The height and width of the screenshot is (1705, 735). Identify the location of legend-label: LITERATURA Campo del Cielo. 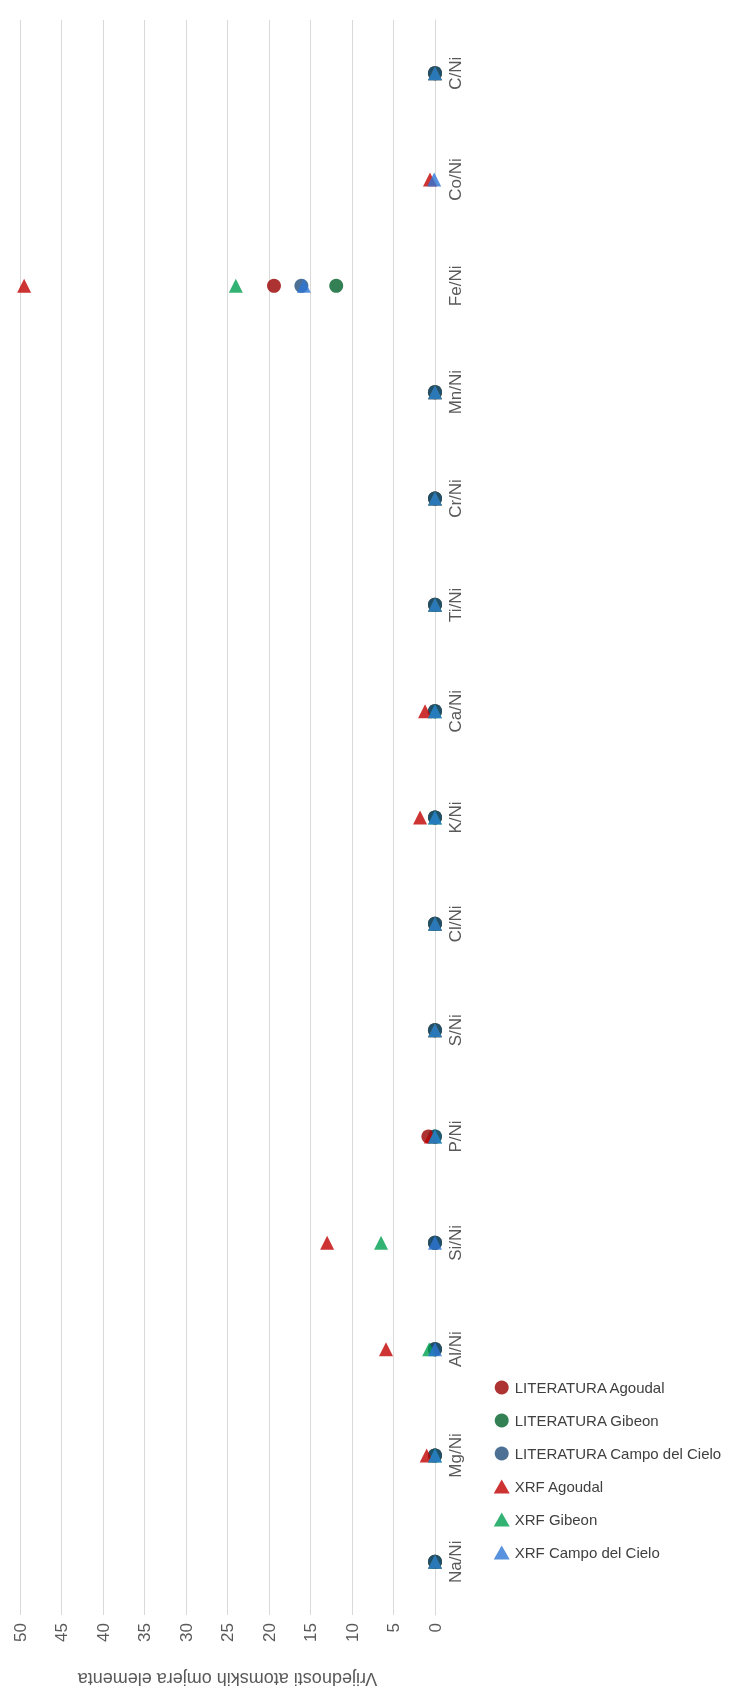
(618, 1453).